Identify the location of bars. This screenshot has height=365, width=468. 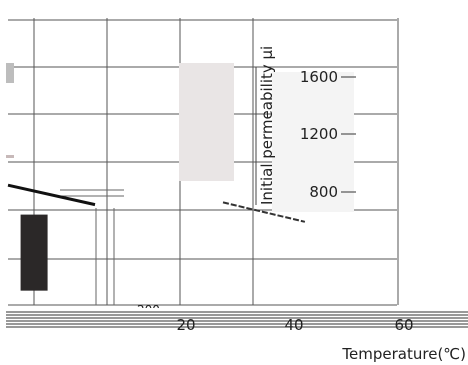
(34, 252).